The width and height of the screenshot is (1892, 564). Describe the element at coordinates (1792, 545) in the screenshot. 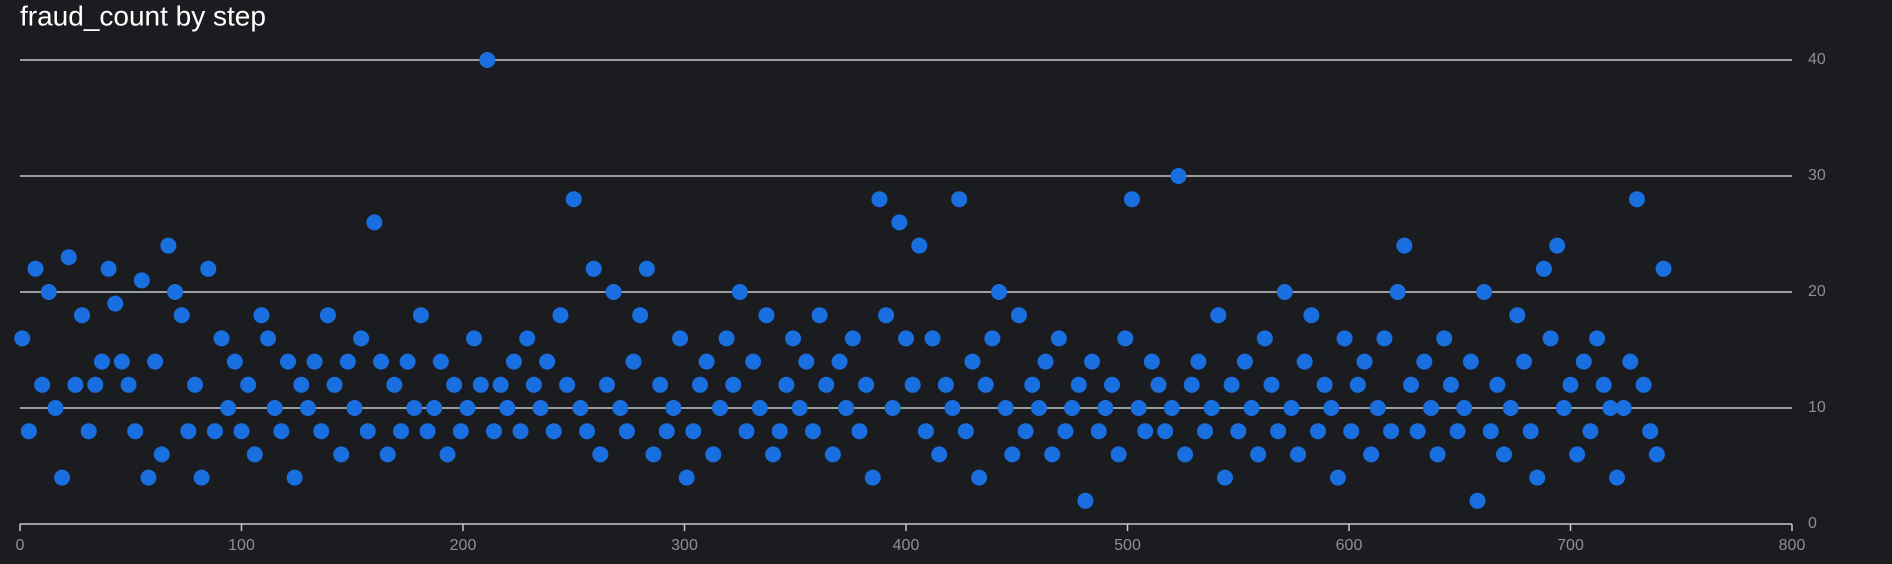

I see `x-tick-label: 800` at that location.